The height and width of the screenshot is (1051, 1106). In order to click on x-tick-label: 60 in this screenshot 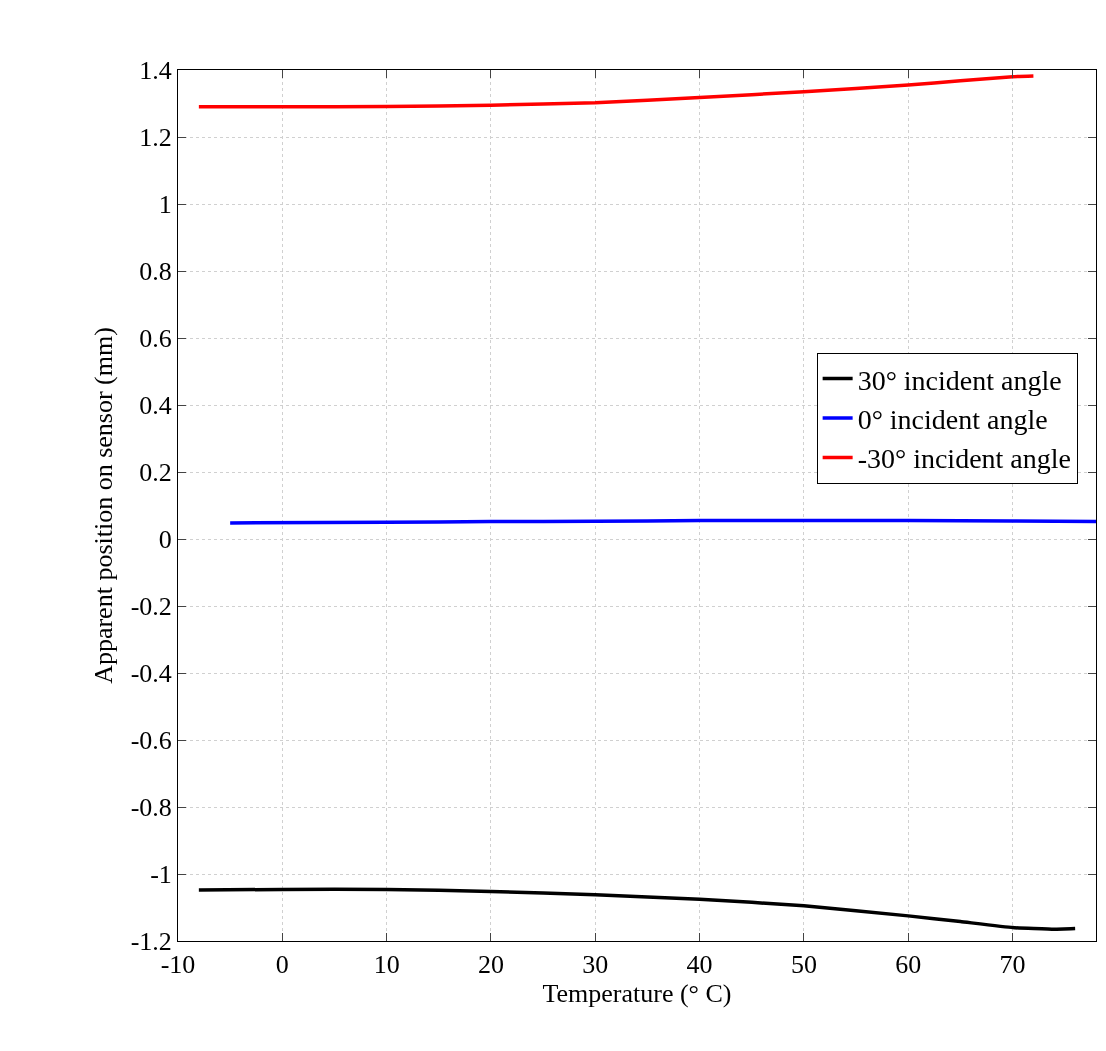, I will do `click(908, 965)`.